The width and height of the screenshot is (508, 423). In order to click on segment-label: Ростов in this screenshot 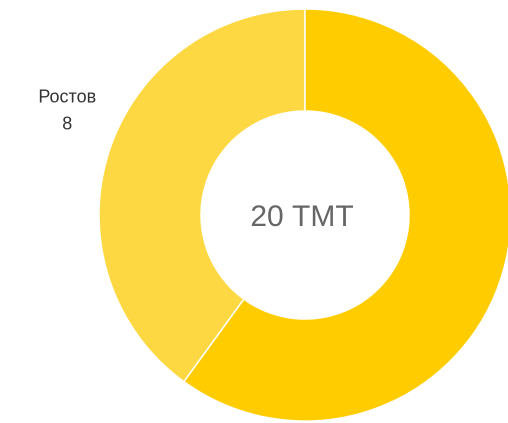, I will do `click(67, 96)`.